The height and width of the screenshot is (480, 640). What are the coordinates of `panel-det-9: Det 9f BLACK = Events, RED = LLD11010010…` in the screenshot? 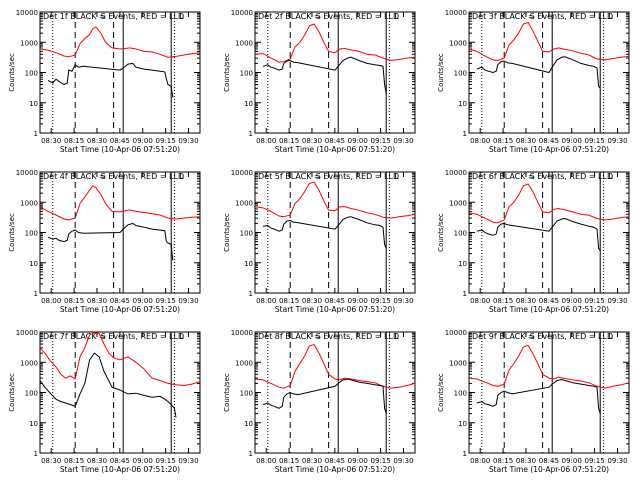 It's located at (533, 401).